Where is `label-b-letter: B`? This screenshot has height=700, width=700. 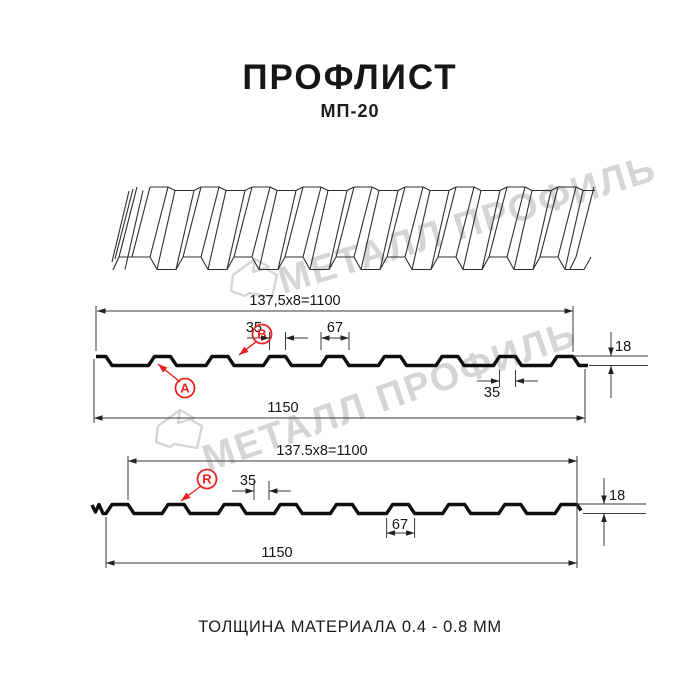
label-b-letter: B is located at coordinates (261, 334).